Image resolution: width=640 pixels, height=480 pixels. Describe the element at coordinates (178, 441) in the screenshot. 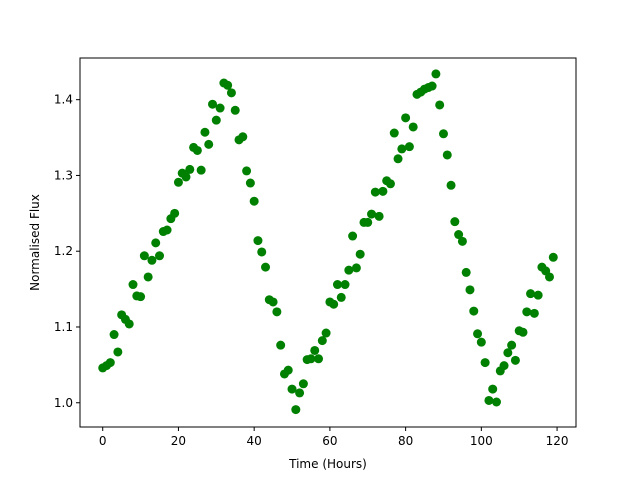

I see `x-tick-label: 20` at that location.